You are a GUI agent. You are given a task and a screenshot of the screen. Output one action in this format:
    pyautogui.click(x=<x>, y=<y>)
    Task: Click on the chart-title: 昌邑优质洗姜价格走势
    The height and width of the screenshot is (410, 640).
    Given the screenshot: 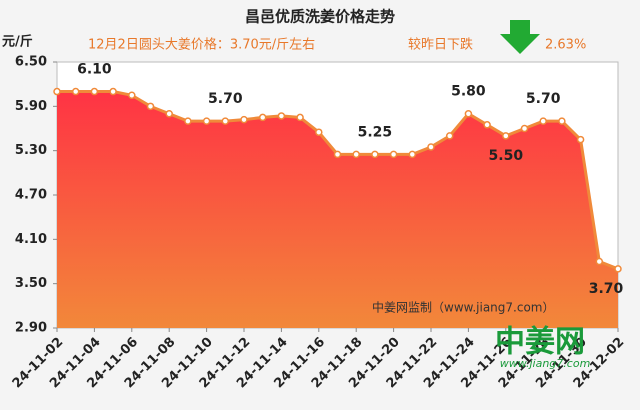 What is the action you would take?
    pyautogui.click(x=320, y=17)
    